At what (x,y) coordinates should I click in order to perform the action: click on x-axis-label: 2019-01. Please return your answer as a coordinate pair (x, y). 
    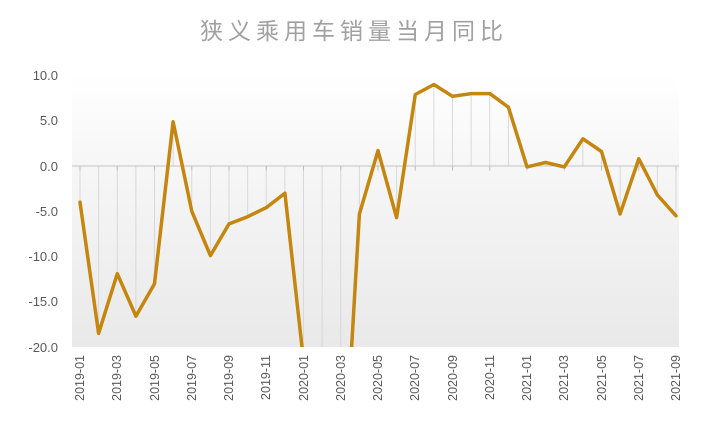
    Looking at the image, I should click on (80, 378).